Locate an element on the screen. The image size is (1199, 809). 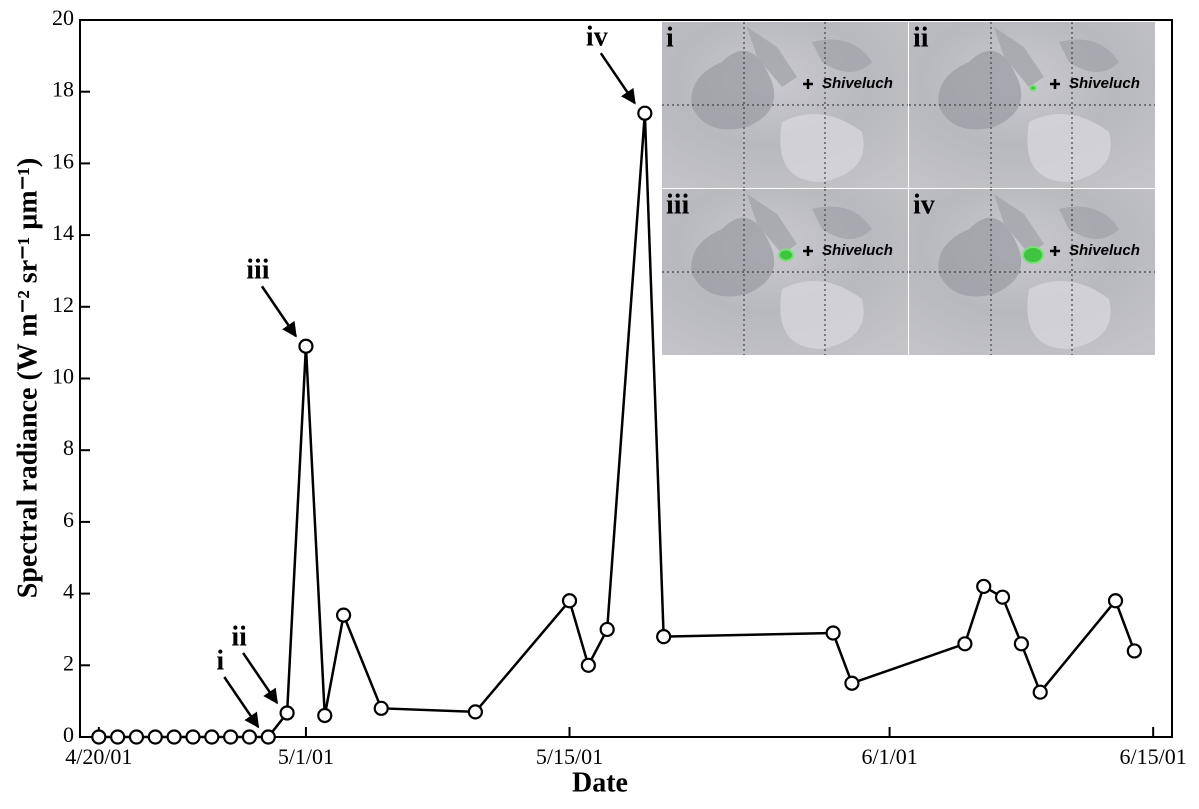
annotation-label: i is located at coordinates (220, 660).